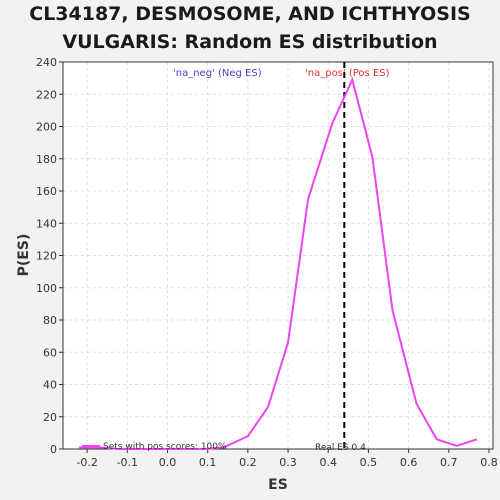  What do you see at coordinates (168, 462) in the screenshot?
I see `x-tick-label: 0.0` at bounding box center [168, 462].